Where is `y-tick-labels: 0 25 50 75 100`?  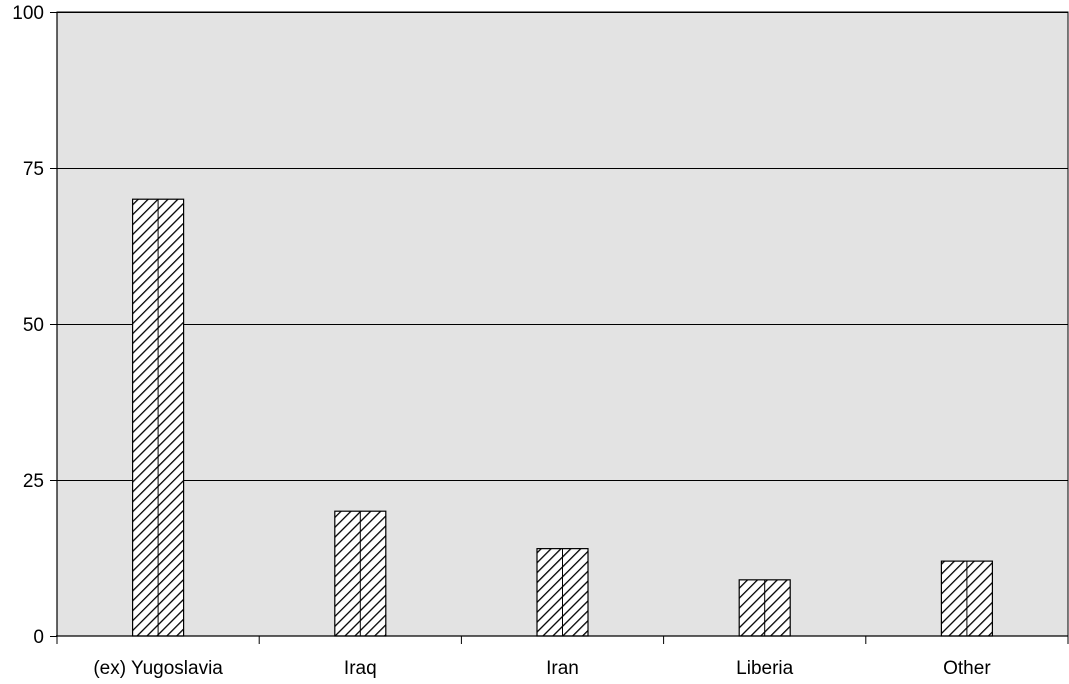 y-tick-labels: 0 25 50 75 100 is located at coordinates (28, 325).